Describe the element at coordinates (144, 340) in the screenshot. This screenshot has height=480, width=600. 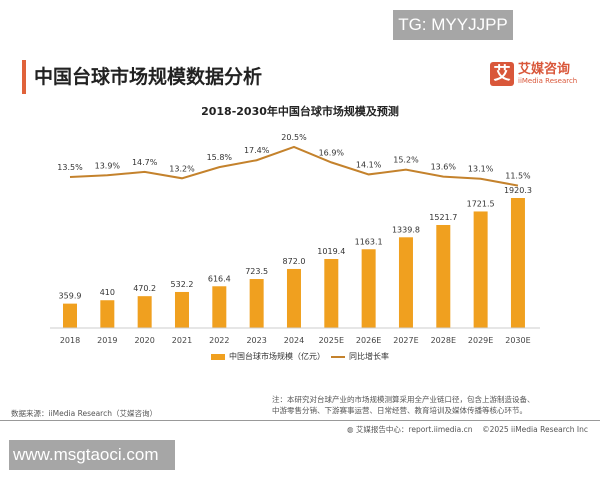
I see `x-tick-label: 2020` at that location.